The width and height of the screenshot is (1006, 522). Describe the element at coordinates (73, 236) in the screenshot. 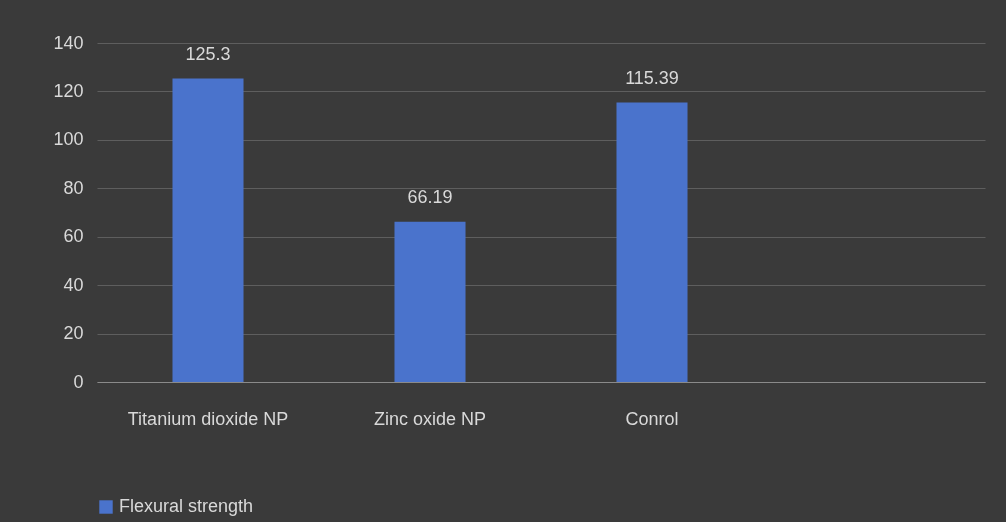

I see `y-tick-label: 60` at that location.